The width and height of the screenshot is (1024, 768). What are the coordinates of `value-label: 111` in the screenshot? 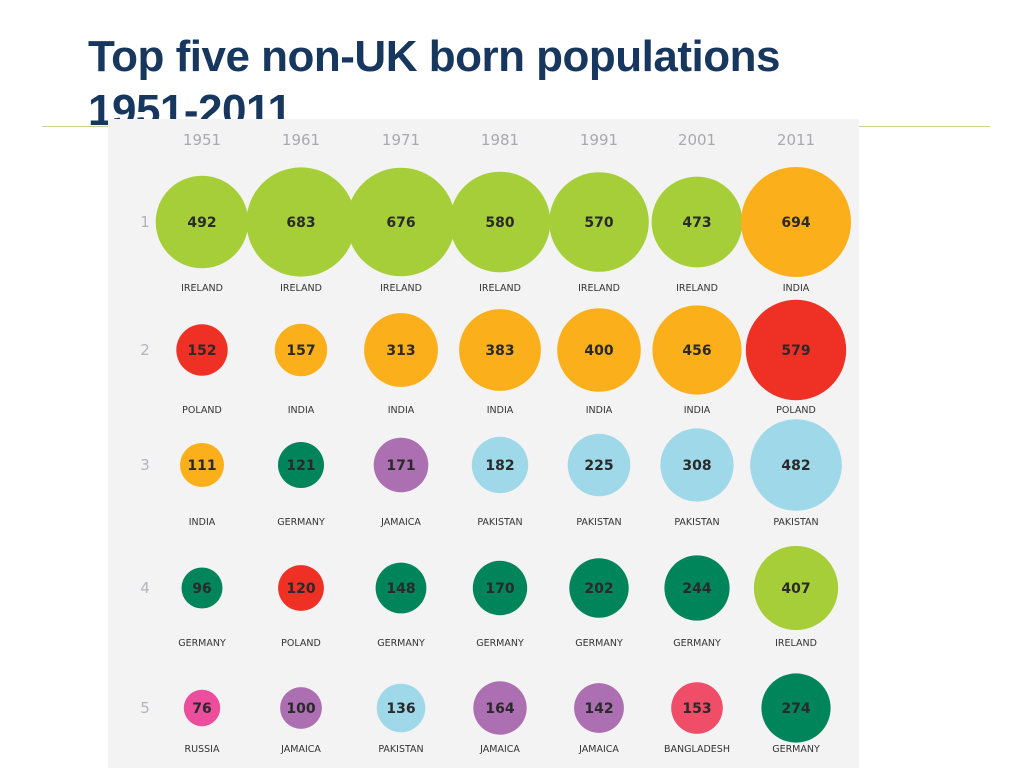 It's located at (201, 466).